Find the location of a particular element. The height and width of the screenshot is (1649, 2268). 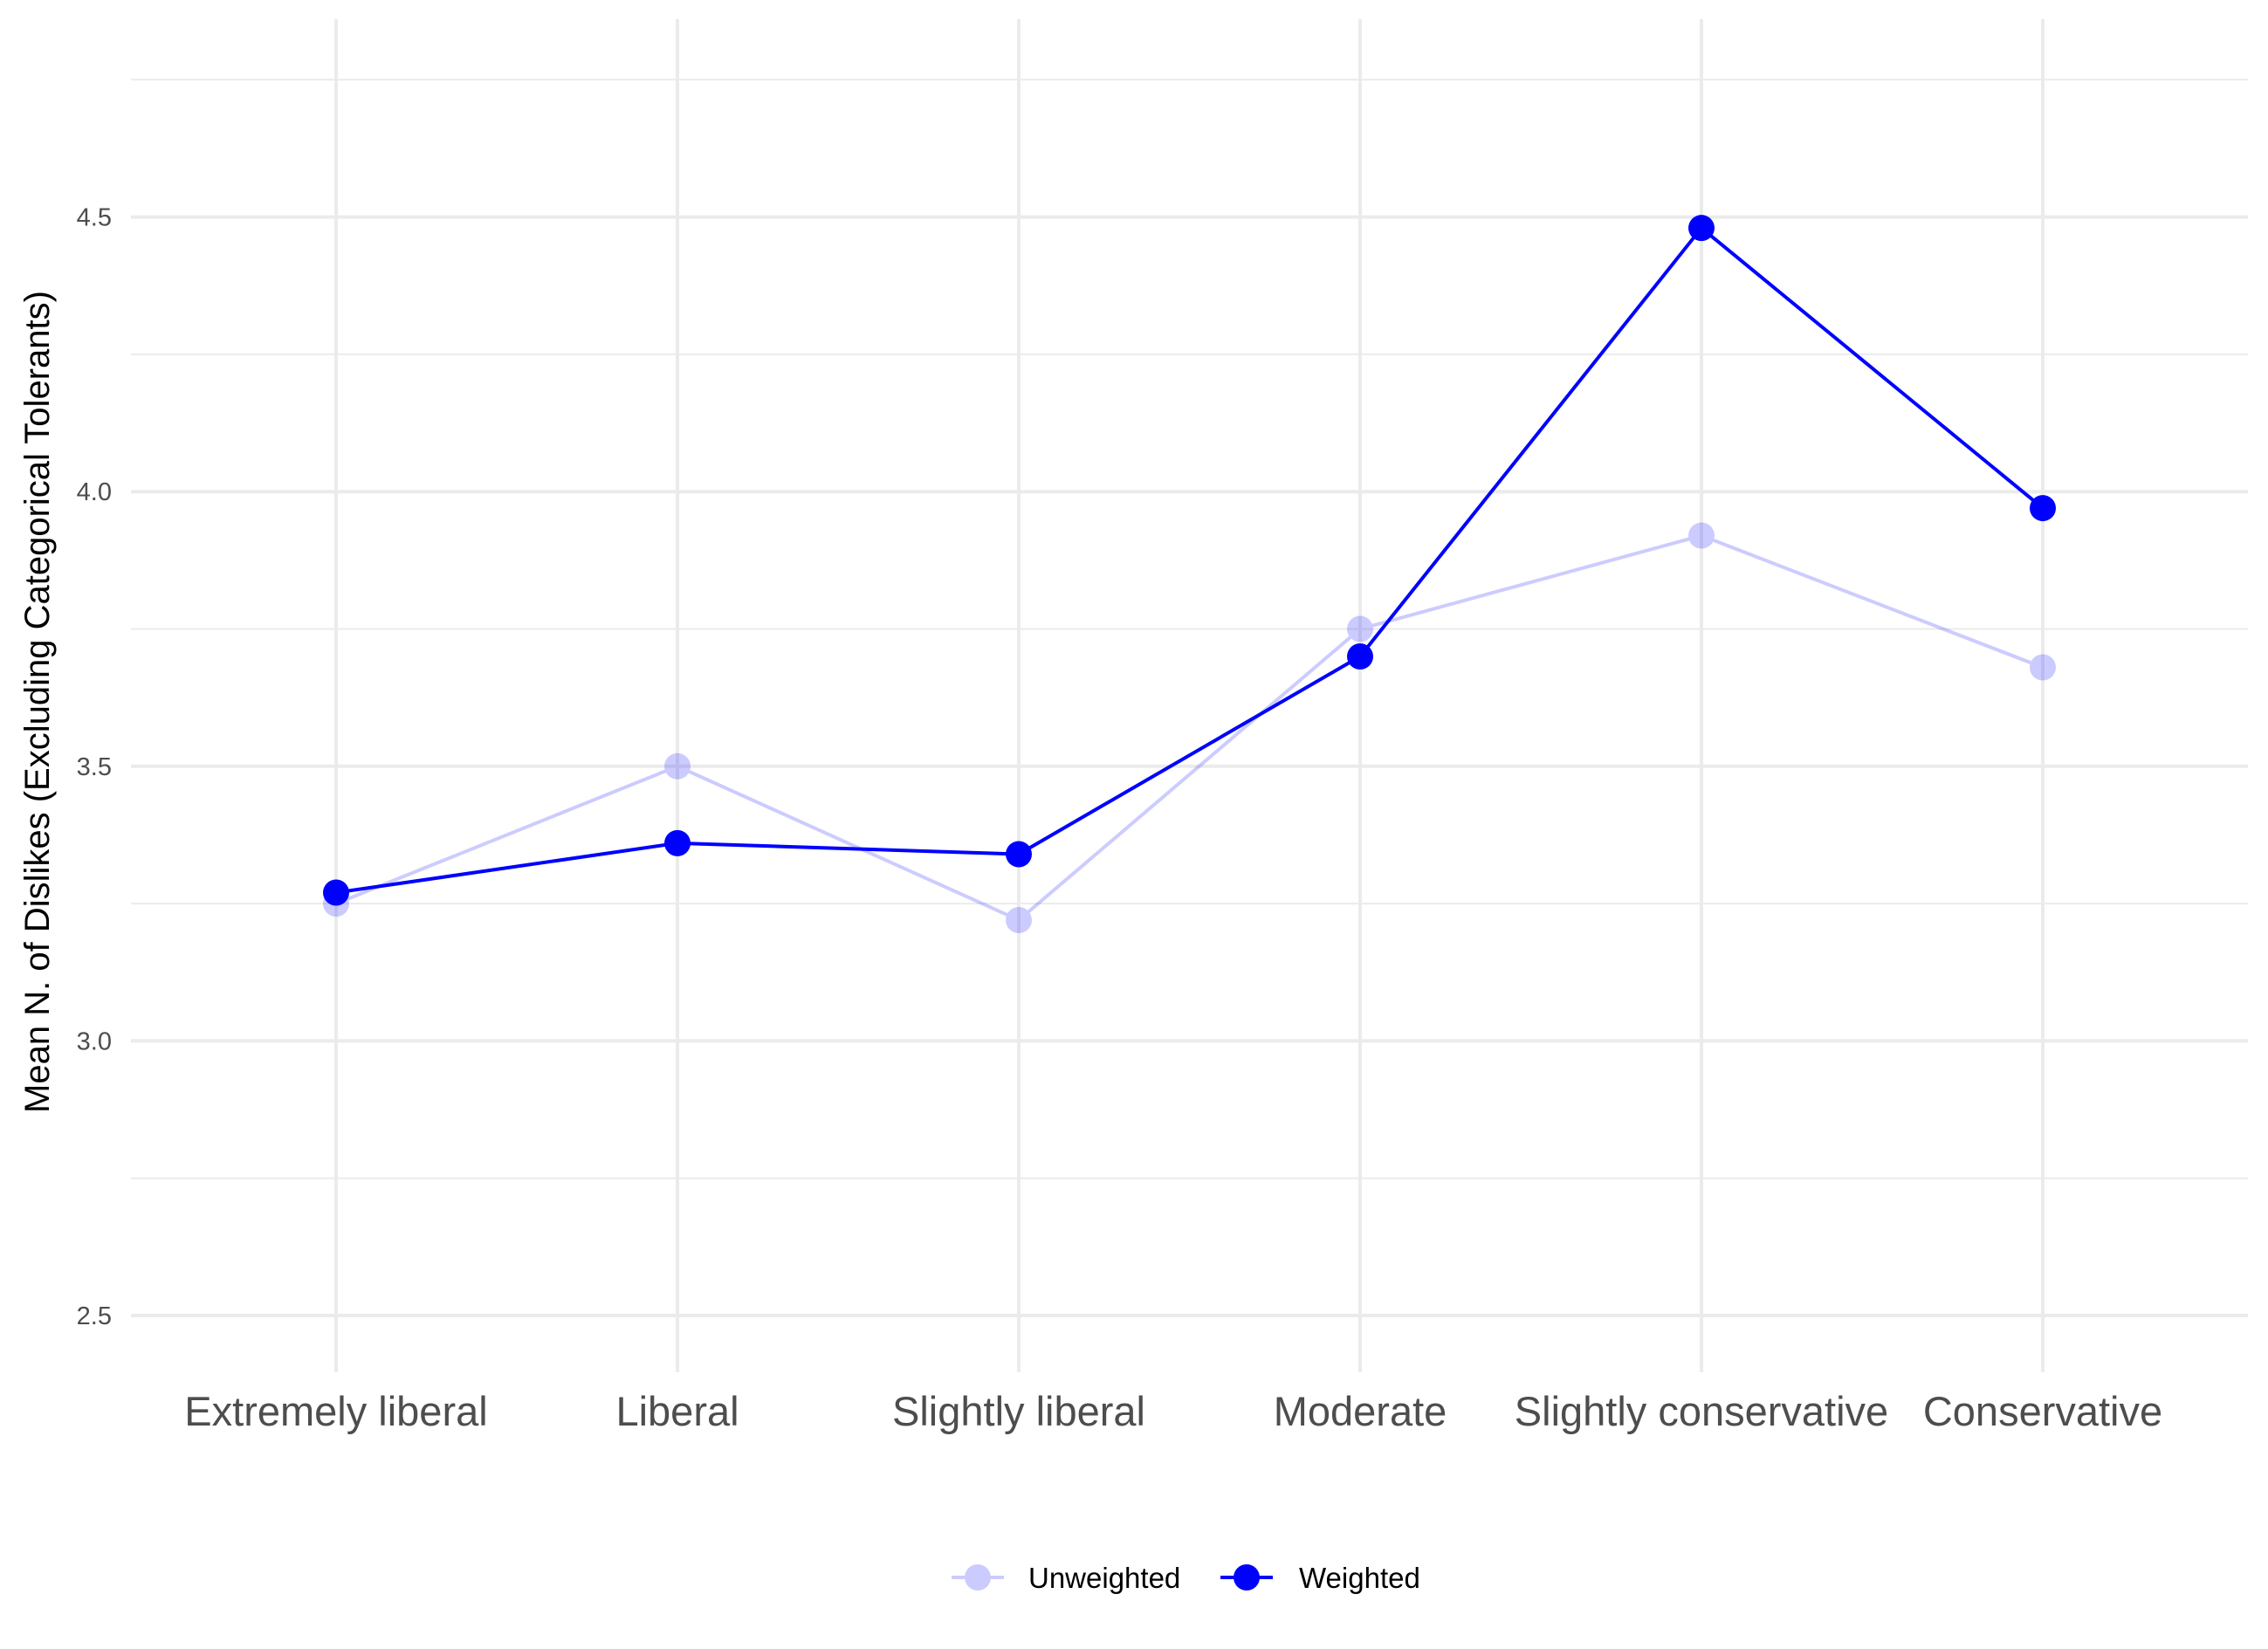

legend-item-weighted: Weighted is located at coordinates (1320, 1578).